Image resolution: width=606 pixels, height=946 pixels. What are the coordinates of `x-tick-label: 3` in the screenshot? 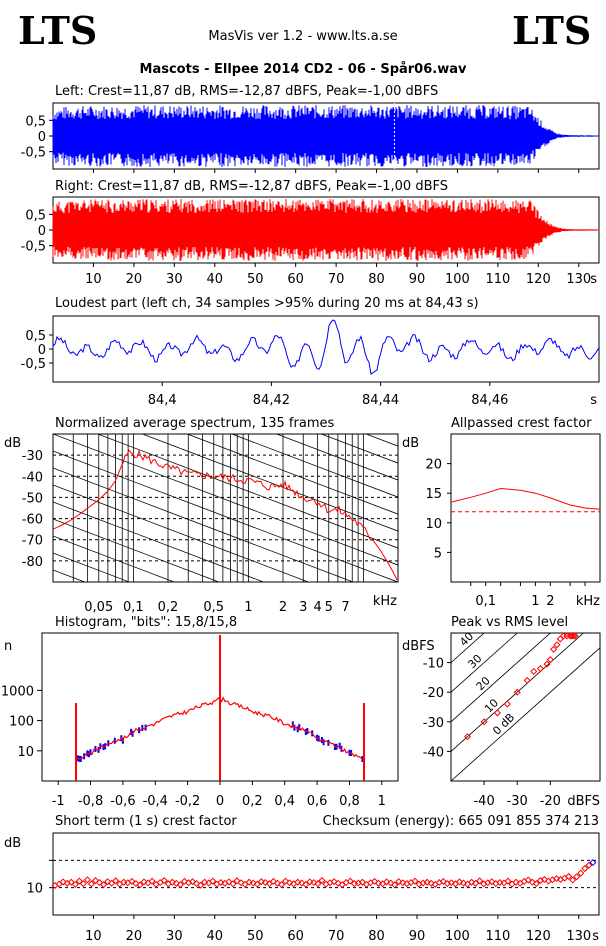 It's located at (303, 607).